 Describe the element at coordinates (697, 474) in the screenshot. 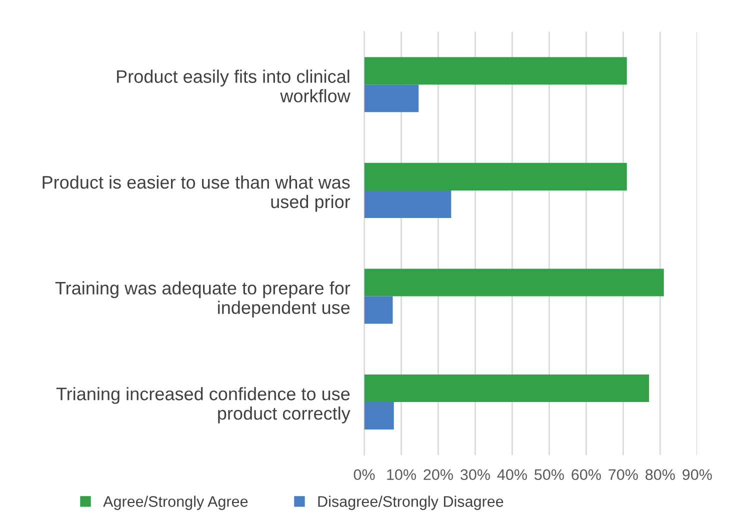

I see `x-tick-label: 90%` at that location.